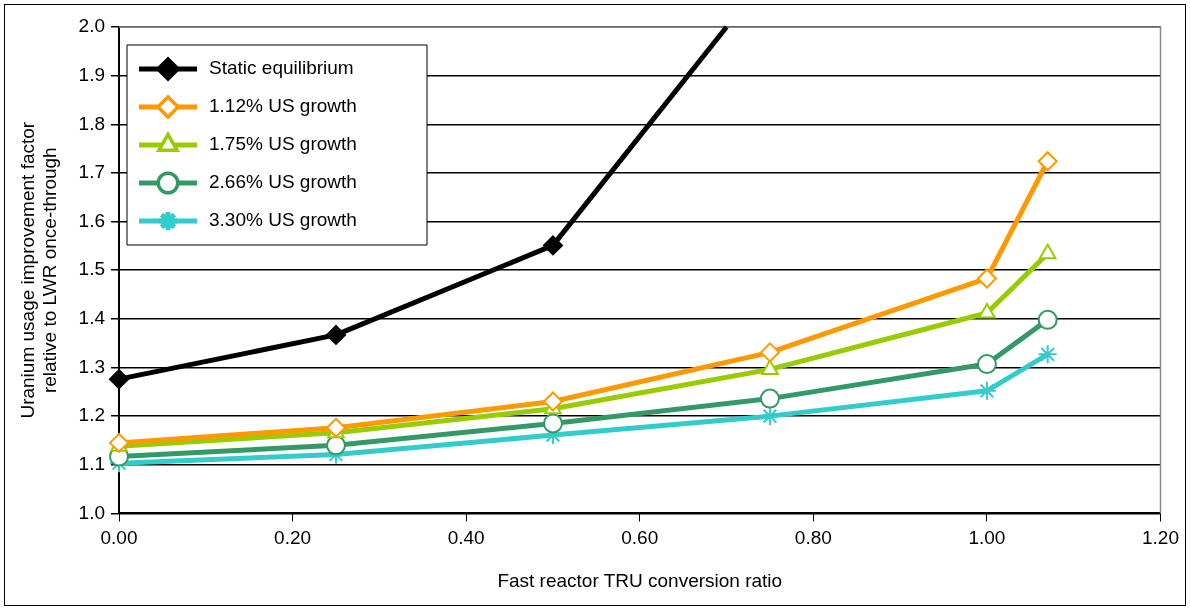 This screenshot has height=610, width=1190. Describe the element at coordinates (92, 512) in the screenshot. I see `y-tick-label: 1.0` at that location.